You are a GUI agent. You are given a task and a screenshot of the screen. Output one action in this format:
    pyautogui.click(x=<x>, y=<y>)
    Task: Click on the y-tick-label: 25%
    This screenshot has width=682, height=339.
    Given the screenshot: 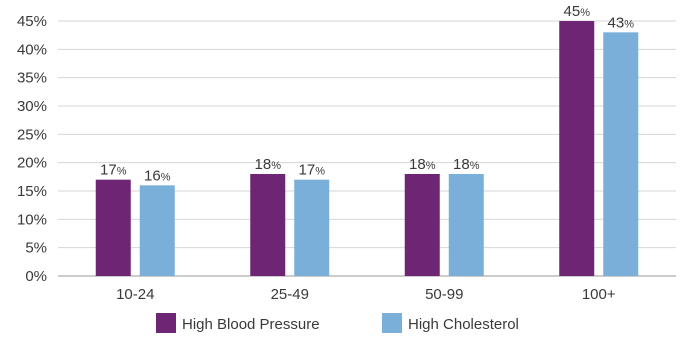 What is the action you would take?
    pyautogui.click(x=32, y=134)
    